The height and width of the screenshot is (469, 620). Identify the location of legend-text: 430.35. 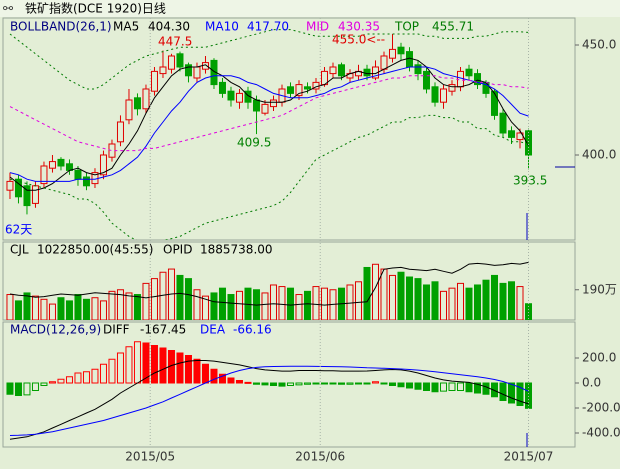
(359, 27).